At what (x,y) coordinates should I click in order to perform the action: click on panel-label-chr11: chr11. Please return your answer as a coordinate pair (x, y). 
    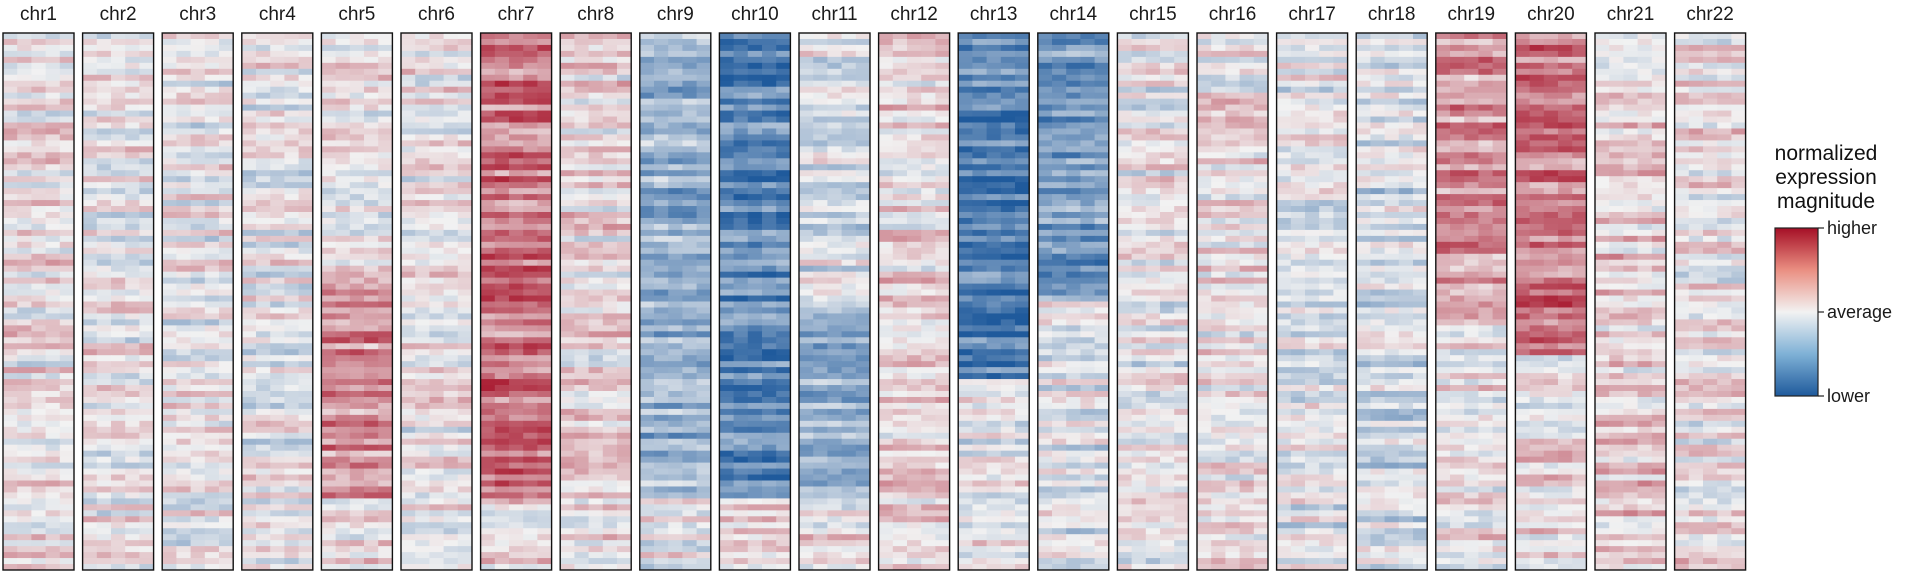
    Looking at the image, I should click on (834, 14).